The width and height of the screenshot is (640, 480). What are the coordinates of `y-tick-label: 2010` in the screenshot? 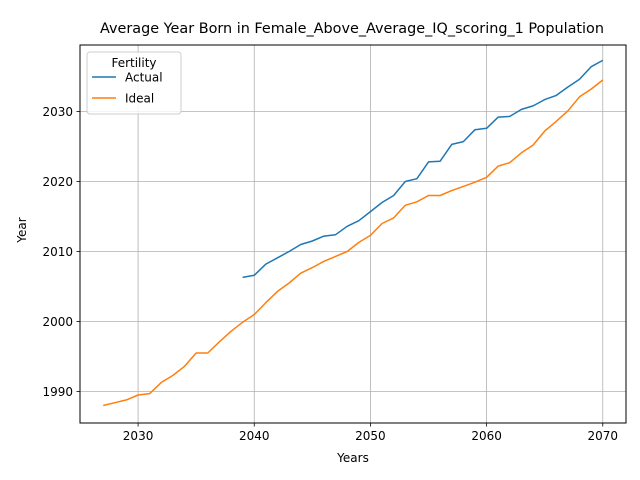 It's located at (57, 252).